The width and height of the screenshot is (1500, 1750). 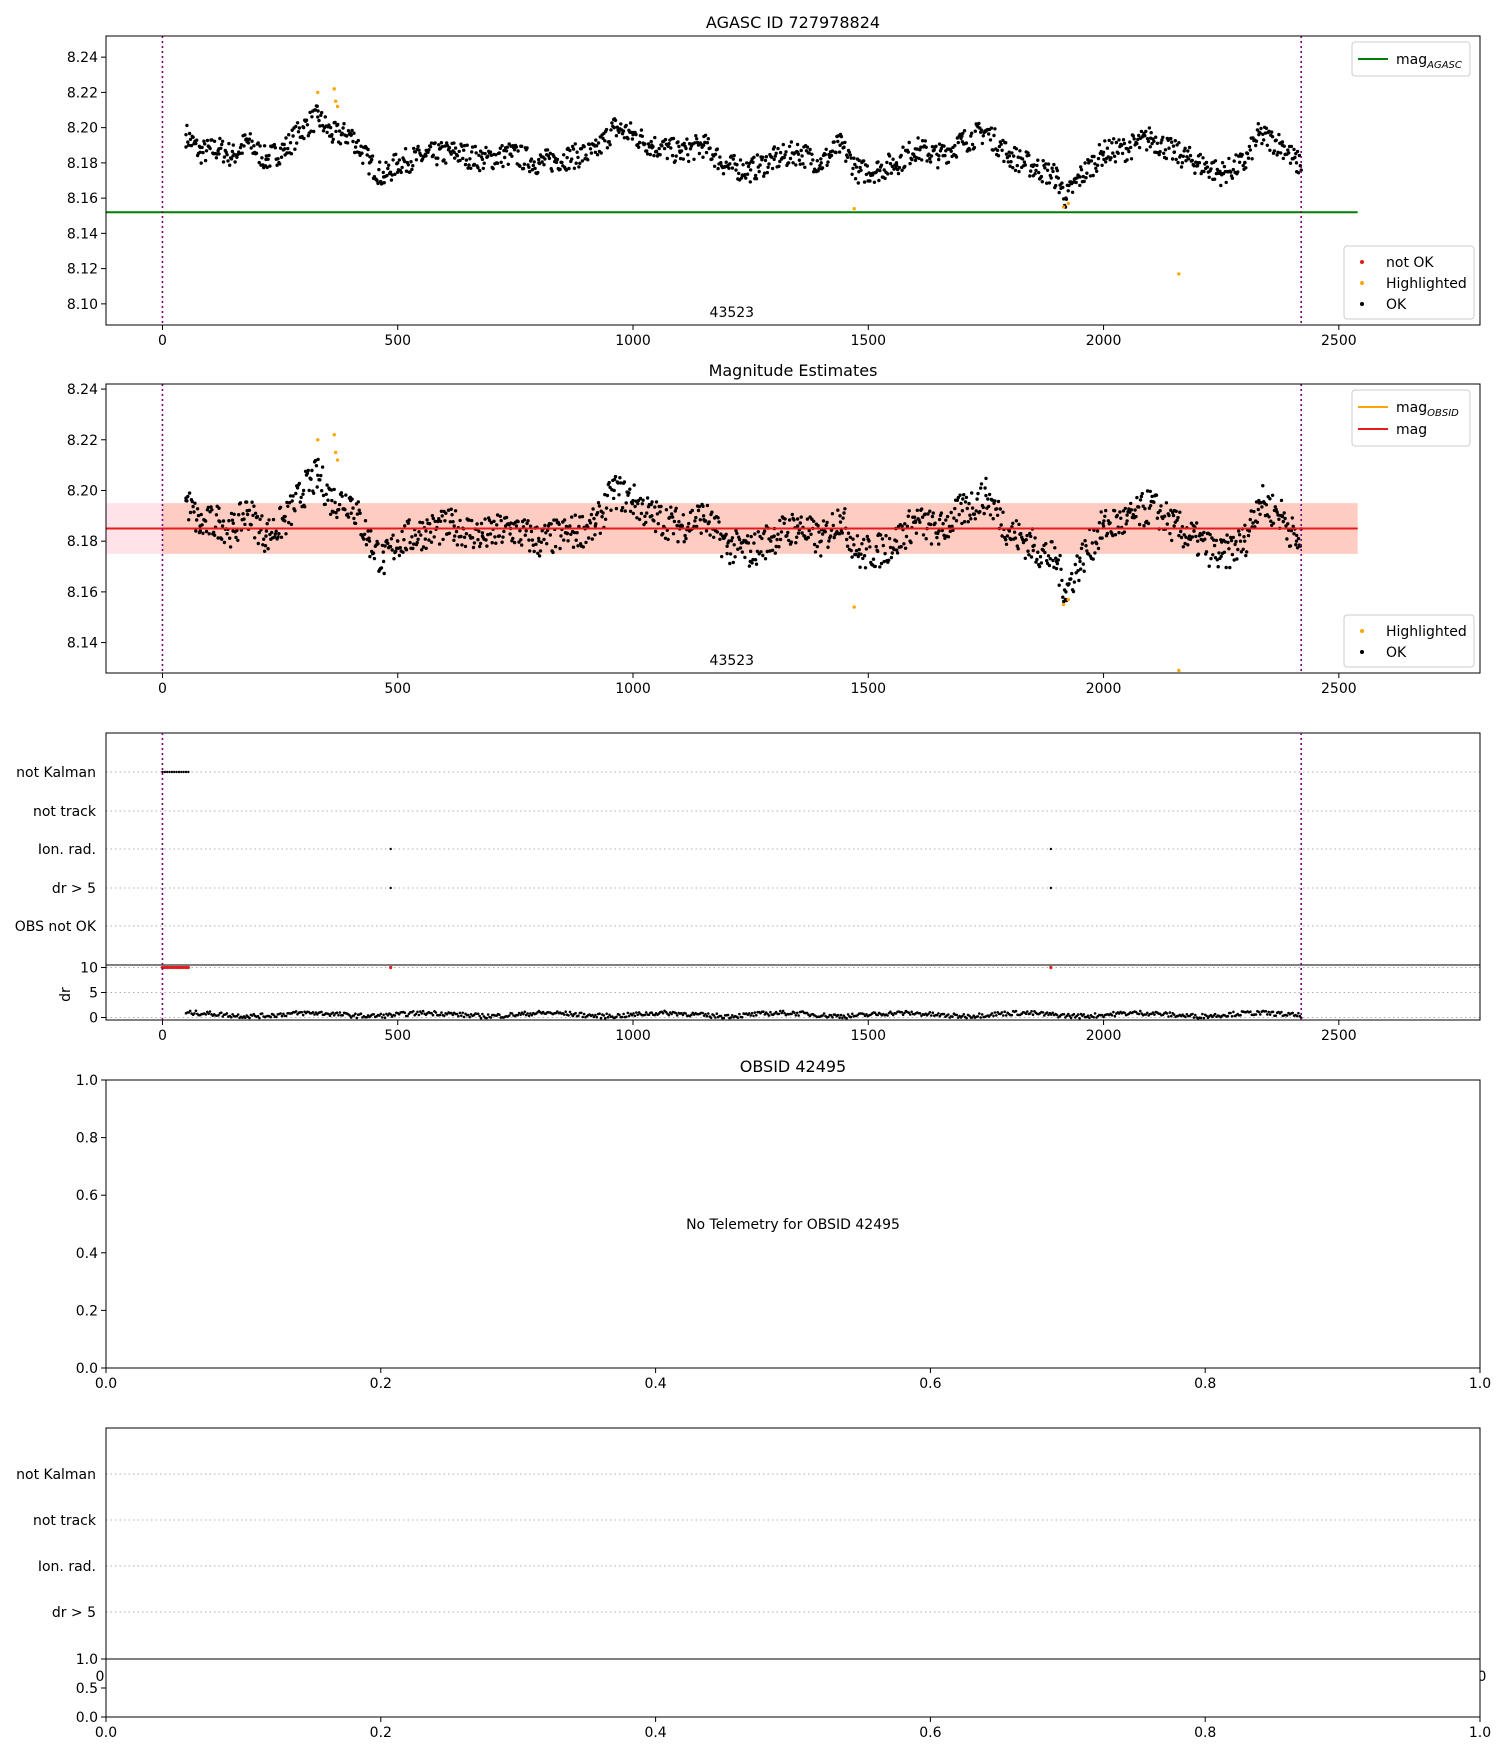 What do you see at coordinates (82, 593) in the screenshot?
I see `y-tick-label: 8.16` at bounding box center [82, 593].